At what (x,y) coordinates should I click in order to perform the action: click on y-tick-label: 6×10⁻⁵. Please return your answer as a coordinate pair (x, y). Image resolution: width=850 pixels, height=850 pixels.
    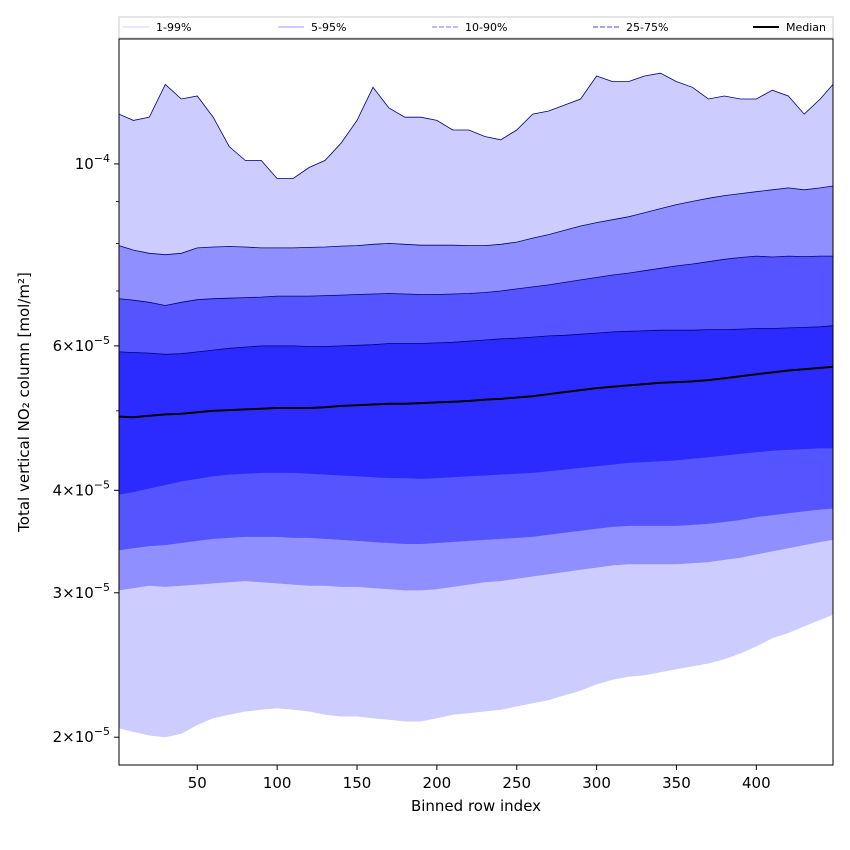
    Looking at the image, I should click on (81, 344).